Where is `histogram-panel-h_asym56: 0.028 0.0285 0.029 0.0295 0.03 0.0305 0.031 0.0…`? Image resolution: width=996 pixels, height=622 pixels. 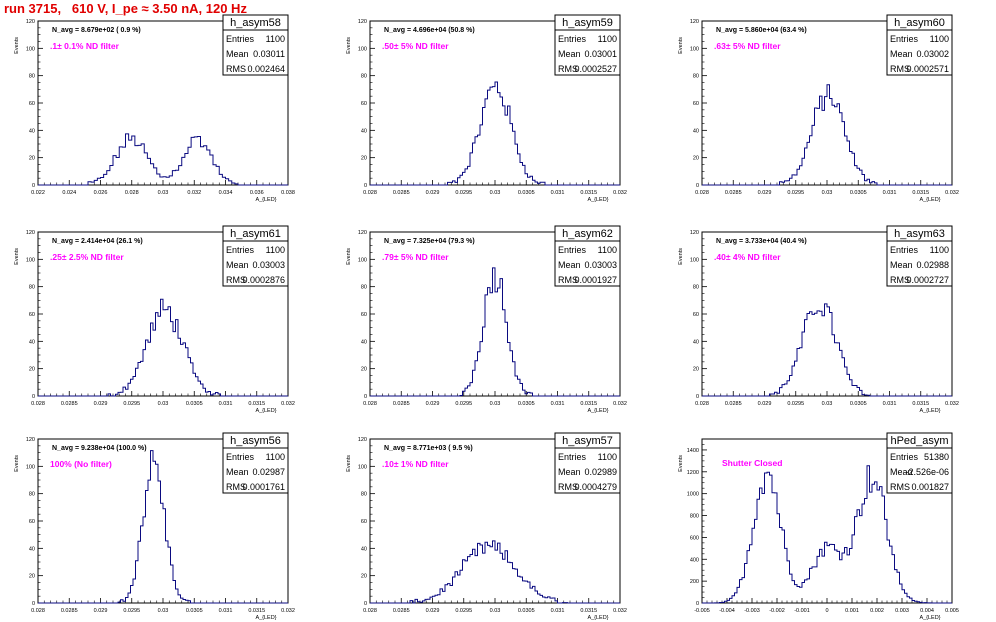
histogram-panel-h_asym56: 0.028 0.0285 0.029 0.0295 0.03 0.0305 0.031 0.0… is located at coordinates (154, 526).